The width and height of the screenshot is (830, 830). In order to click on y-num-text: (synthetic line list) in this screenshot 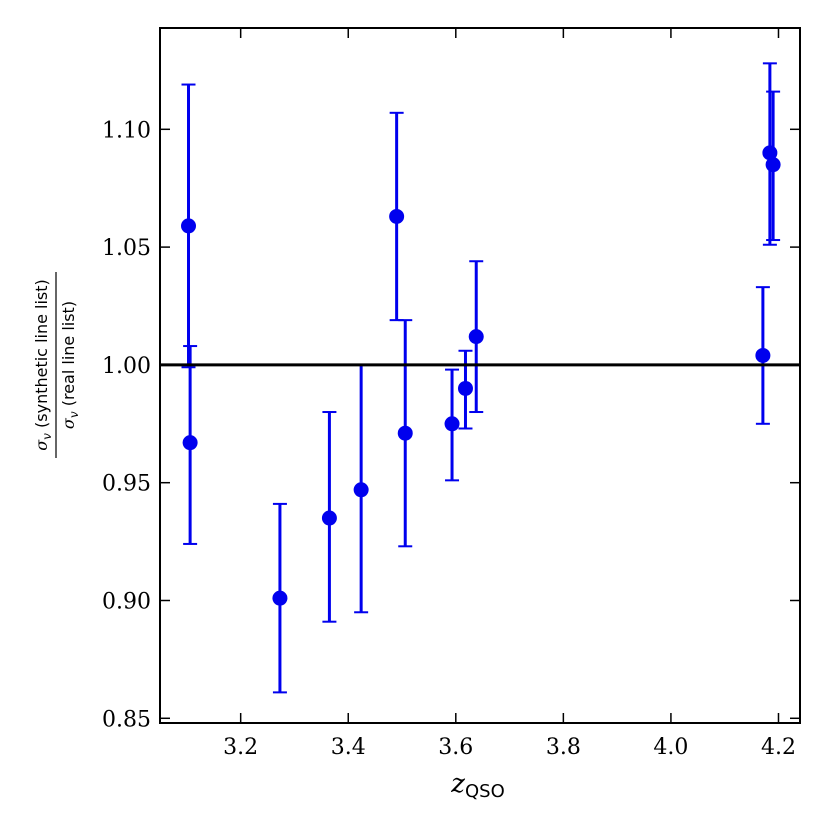, I will do `click(41, 356)`.